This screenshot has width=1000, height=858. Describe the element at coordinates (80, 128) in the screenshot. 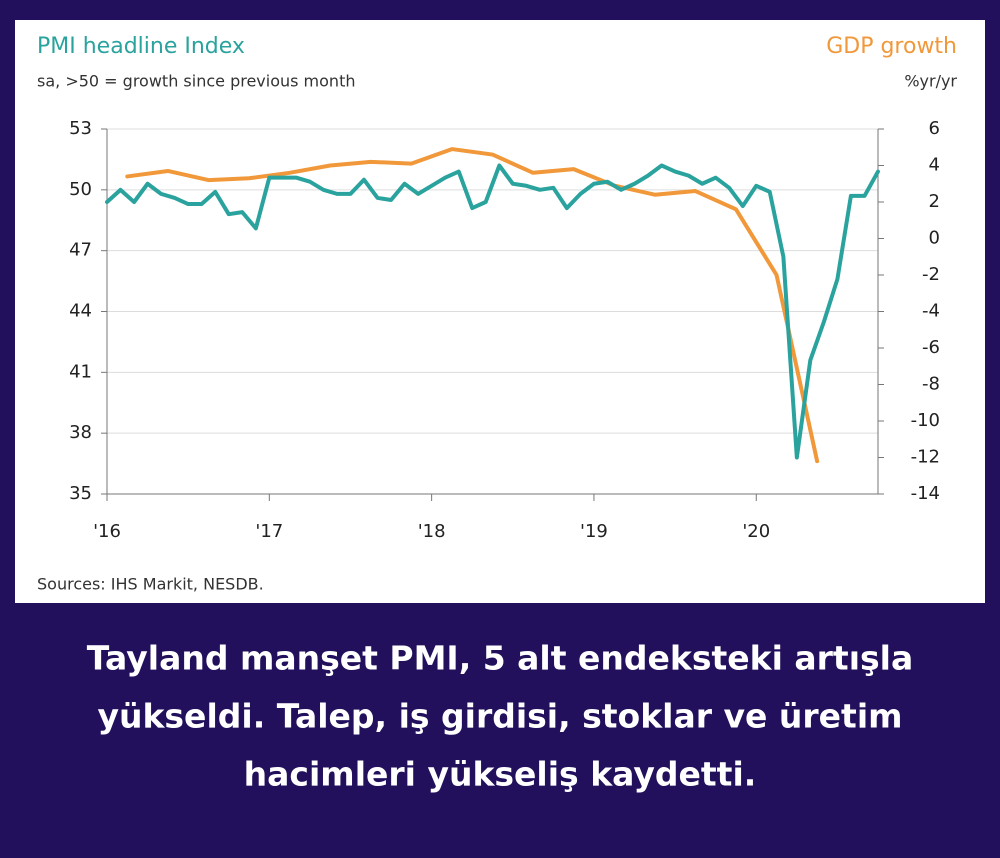

I see `y-tick-label: 53` at that location.